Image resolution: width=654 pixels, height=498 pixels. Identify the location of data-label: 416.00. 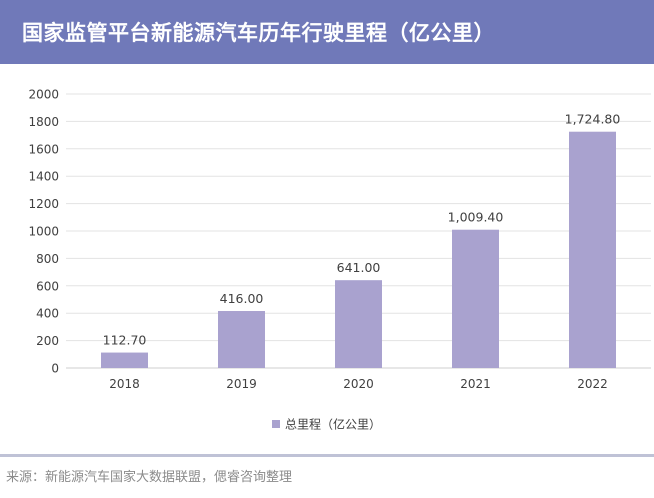
(242, 298).